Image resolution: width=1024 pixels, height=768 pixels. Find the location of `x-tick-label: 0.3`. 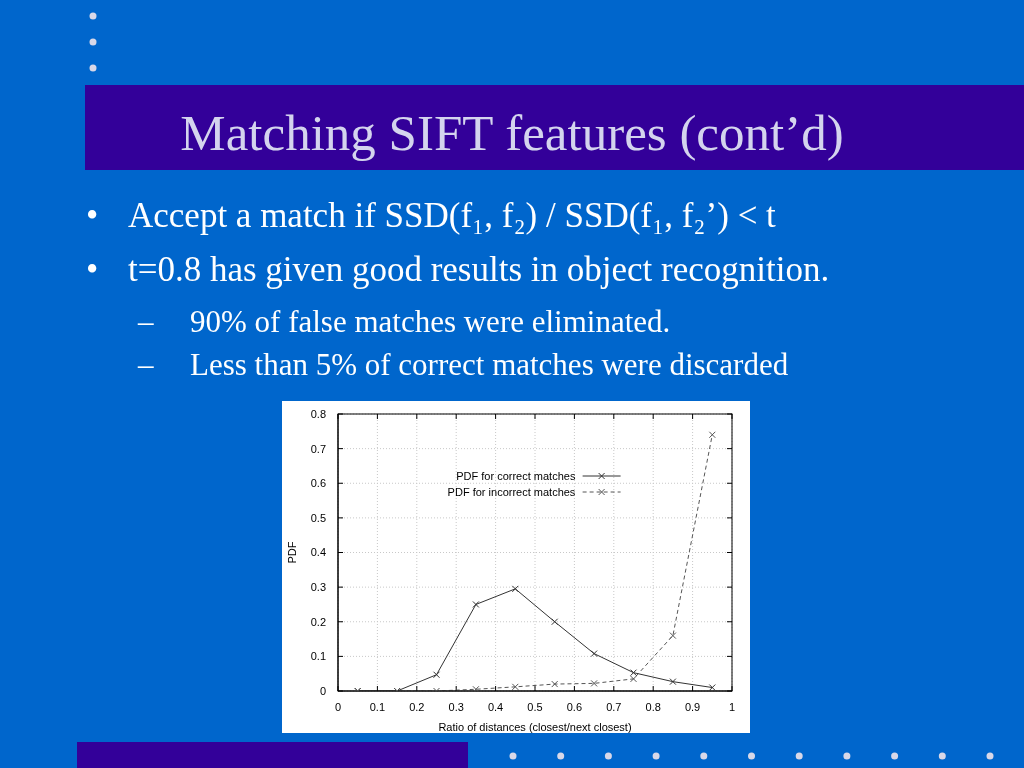

x-tick-label: 0.3 is located at coordinates (456, 706).